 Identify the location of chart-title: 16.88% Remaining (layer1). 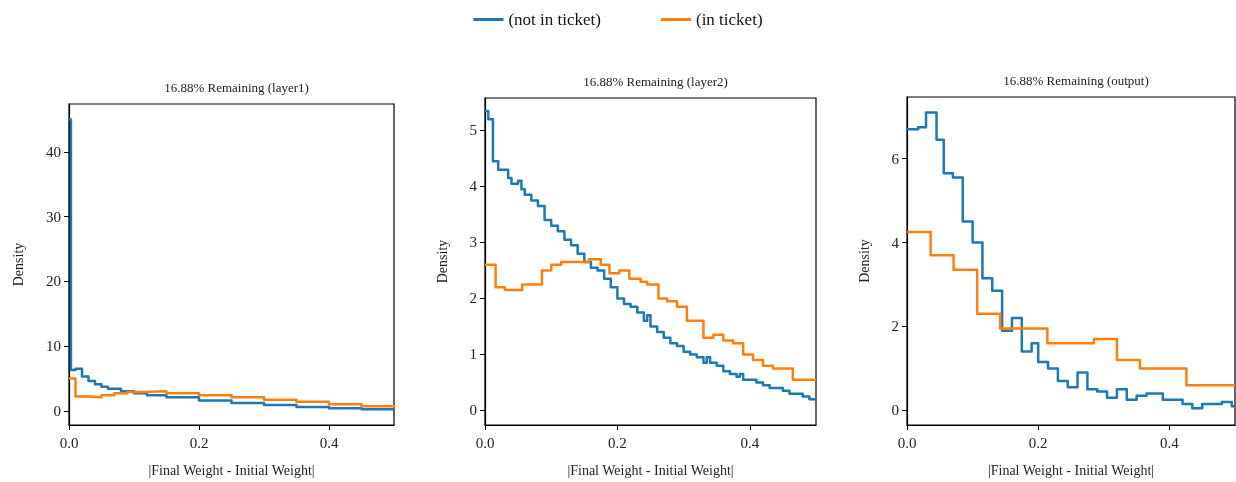
(236, 87).